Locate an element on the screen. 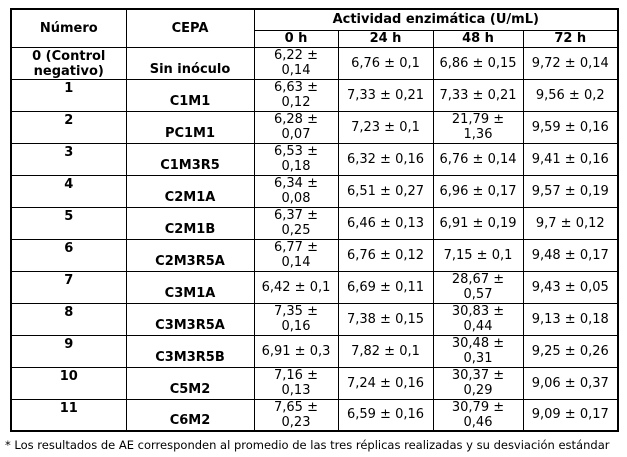 This screenshot has height=457, width=627. cell-0h: 6,22 ± 0,14 is located at coordinates (296, 63).